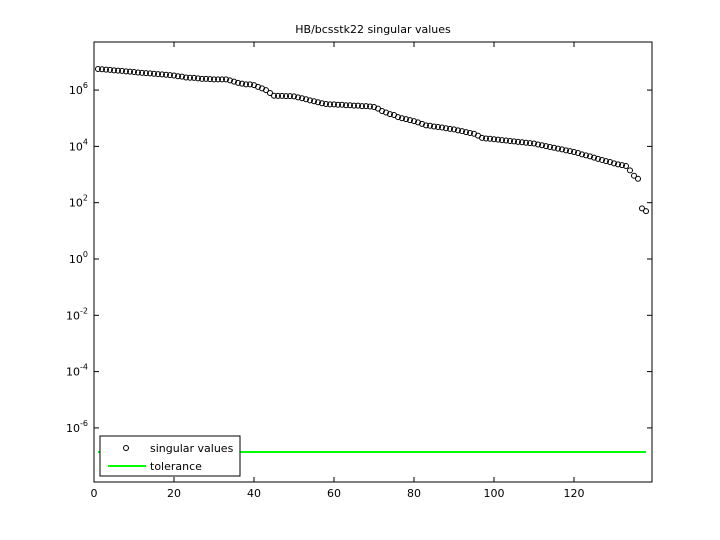 Image resolution: width=720 pixels, height=540 pixels. I want to click on chart-title: HB/bcsstk22 singular values, so click(373, 29).